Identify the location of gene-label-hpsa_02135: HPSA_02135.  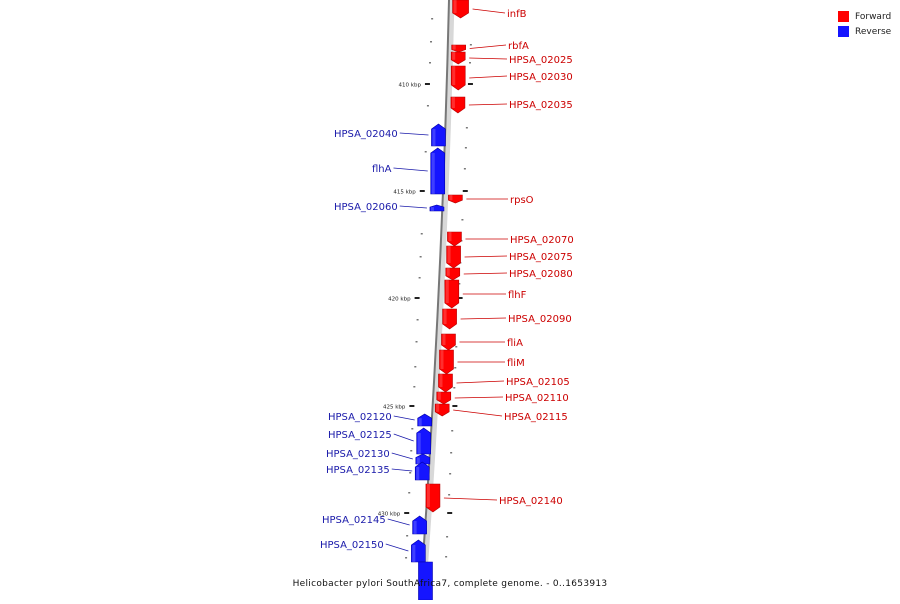
(358, 470).